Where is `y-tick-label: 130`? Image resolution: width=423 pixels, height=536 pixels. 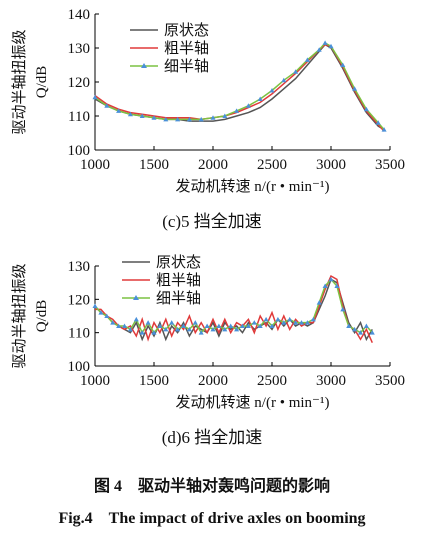 y-tick-label: 130 is located at coordinates (79, 267).